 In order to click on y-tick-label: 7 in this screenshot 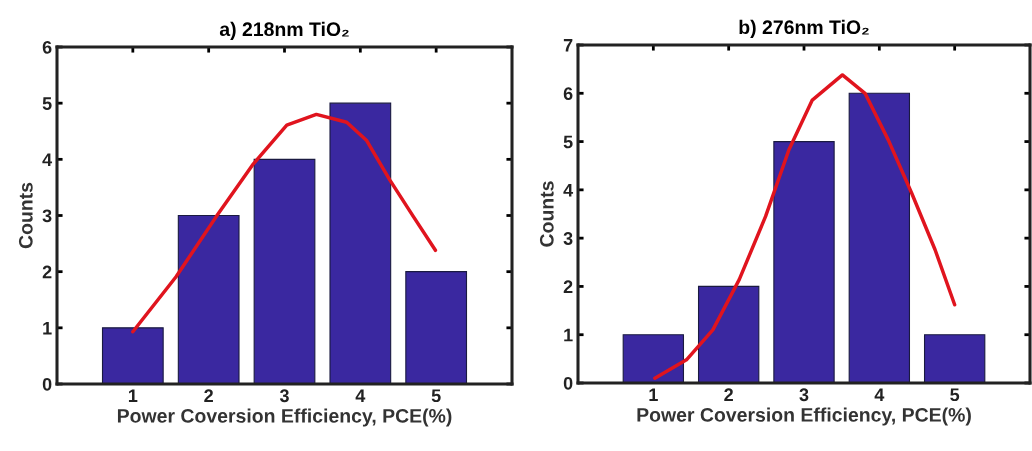, I will do `click(568, 45)`.